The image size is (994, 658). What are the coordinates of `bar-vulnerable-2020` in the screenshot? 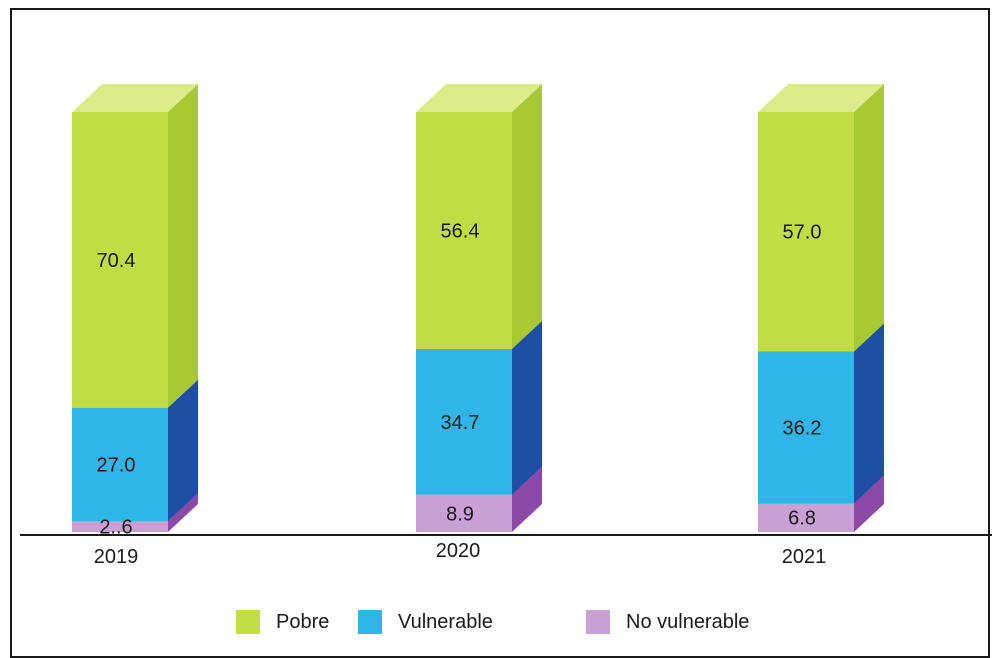 It's located at (479, 407).